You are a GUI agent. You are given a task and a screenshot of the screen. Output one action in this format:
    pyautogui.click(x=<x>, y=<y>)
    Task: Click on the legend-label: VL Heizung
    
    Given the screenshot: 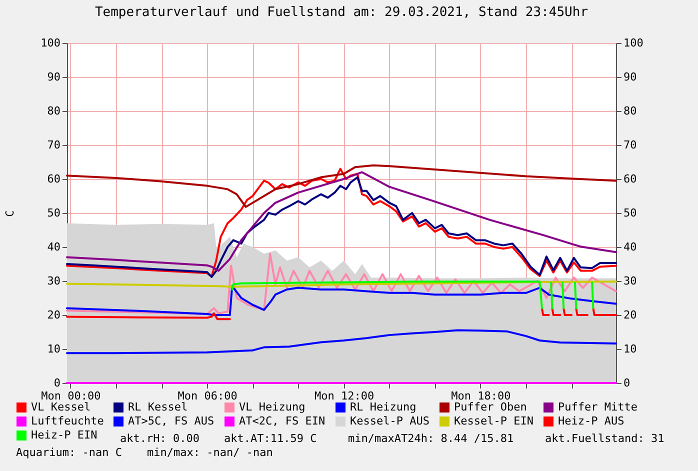 What is the action you would take?
    pyautogui.click(x=272, y=407)
    